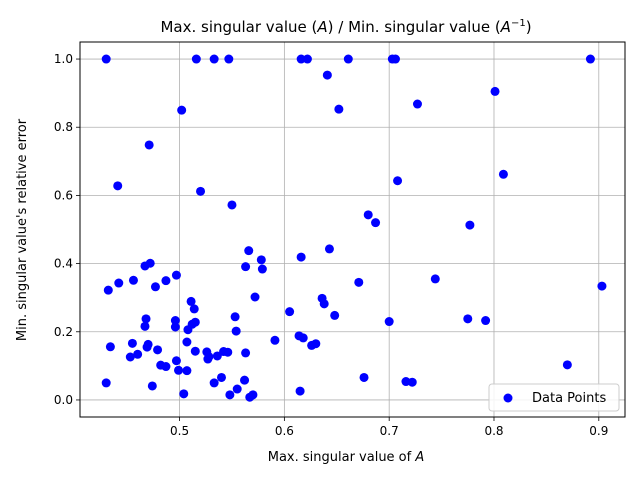  Describe the element at coordinates (63, 332) in the screenshot. I see `y-tick-label: 0.2` at that location.